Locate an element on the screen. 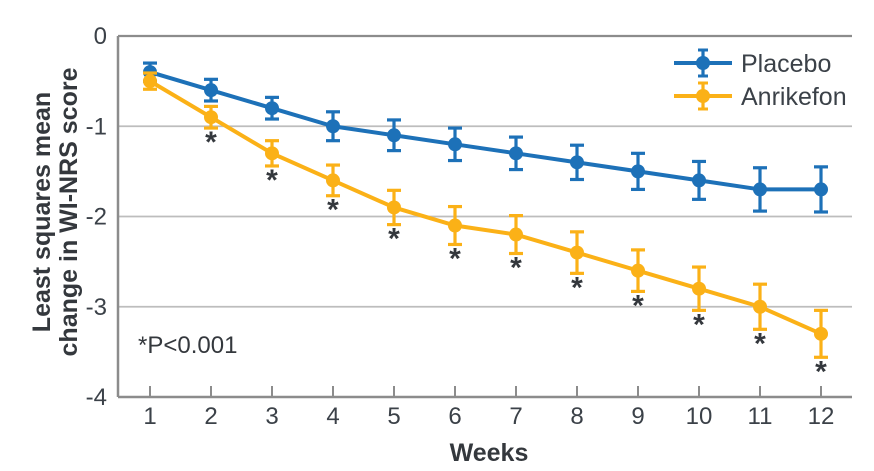  x-tick-label: 9 is located at coordinates (637, 416).